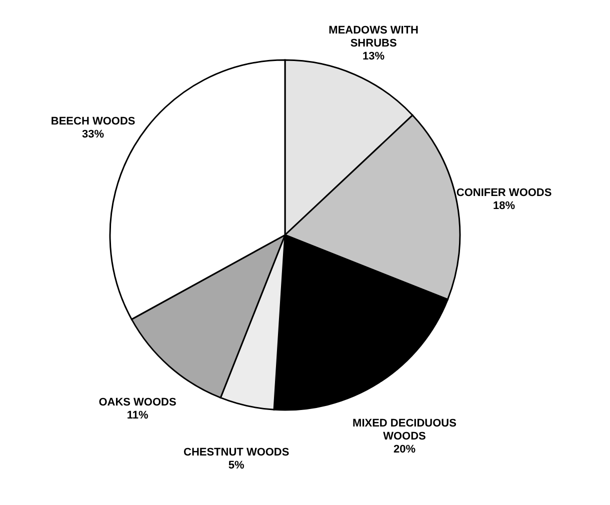  I want to click on slice-label: BEECH WOODS, so click(93, 121).